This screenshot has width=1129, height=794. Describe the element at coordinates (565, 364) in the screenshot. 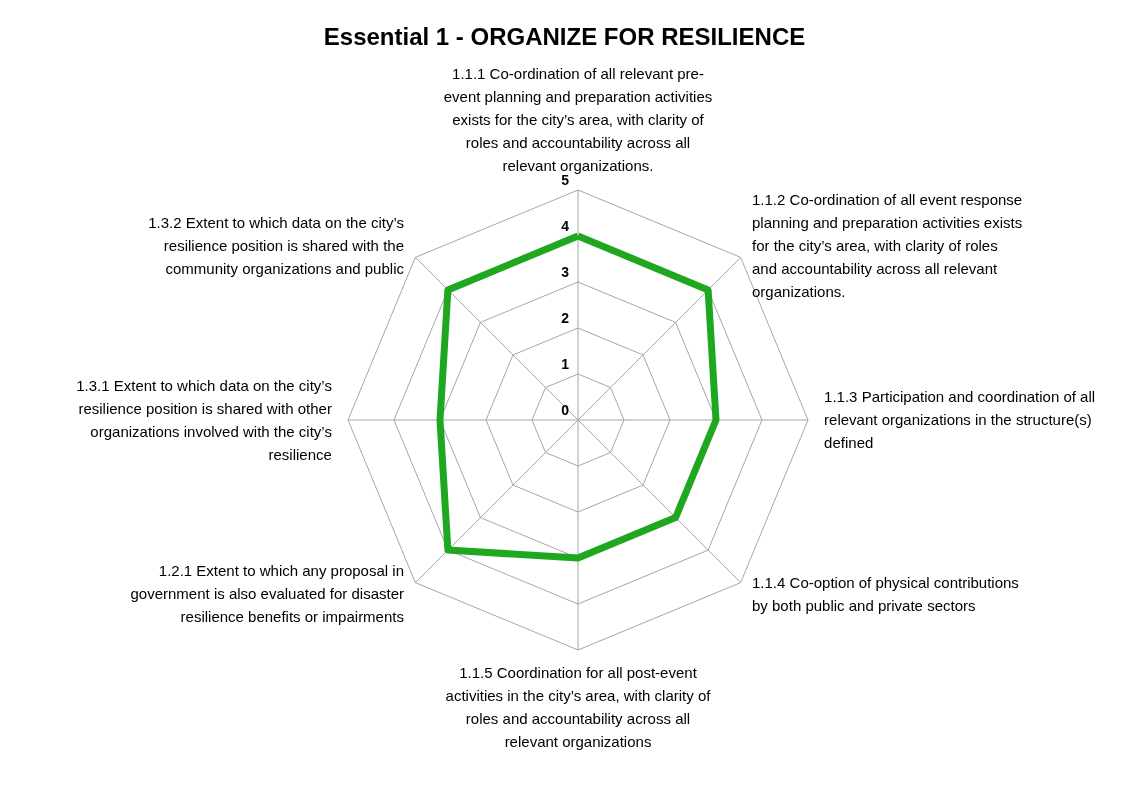

I see `y-tick-label: 1` at that location.